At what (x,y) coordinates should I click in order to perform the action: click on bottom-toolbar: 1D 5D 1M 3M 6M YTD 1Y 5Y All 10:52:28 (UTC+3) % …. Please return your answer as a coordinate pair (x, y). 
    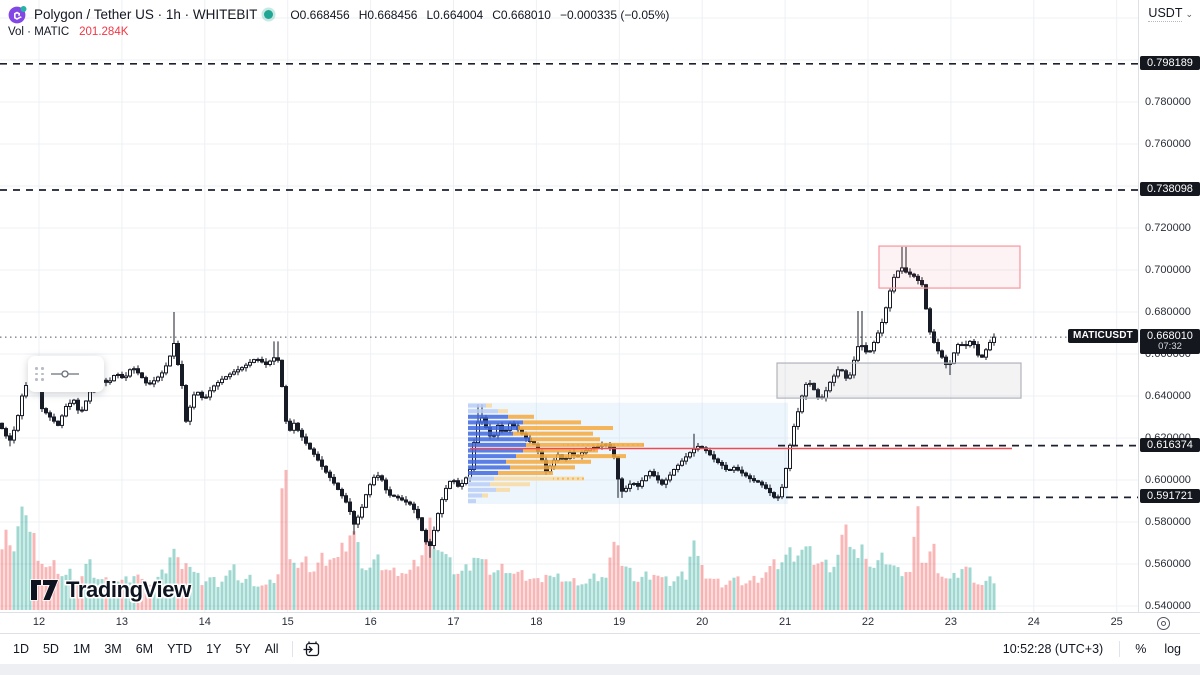
    Looking at the image, I should click on (600, 648).